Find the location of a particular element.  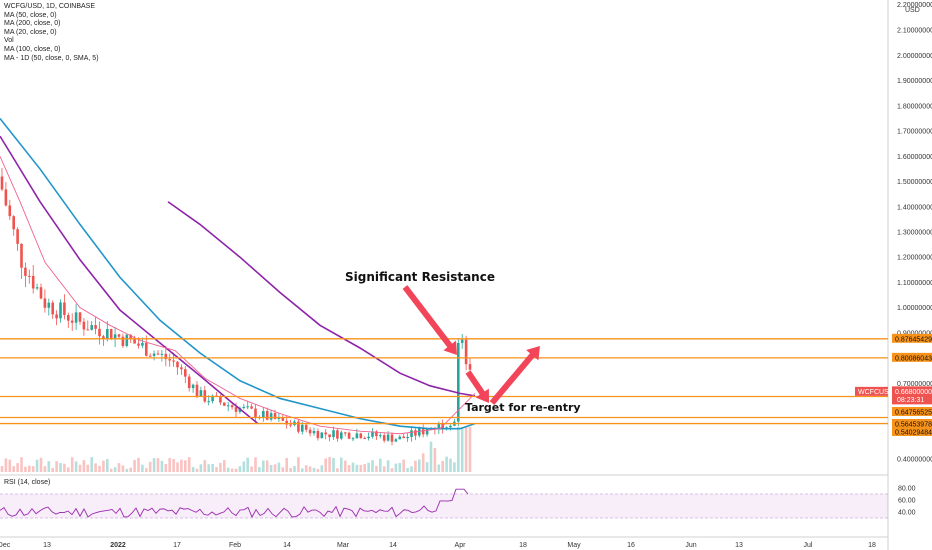

last-price-badge is located at coordinates (912, 395).